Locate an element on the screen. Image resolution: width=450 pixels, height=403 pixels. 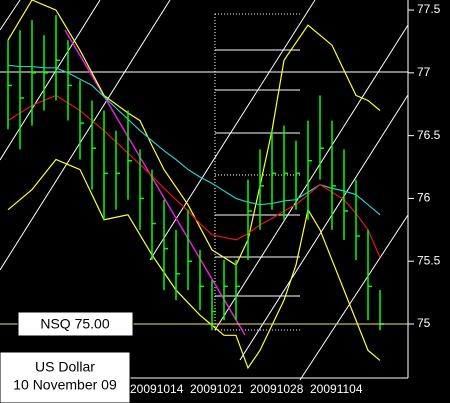
title-box is located at coordinates (65, 377).